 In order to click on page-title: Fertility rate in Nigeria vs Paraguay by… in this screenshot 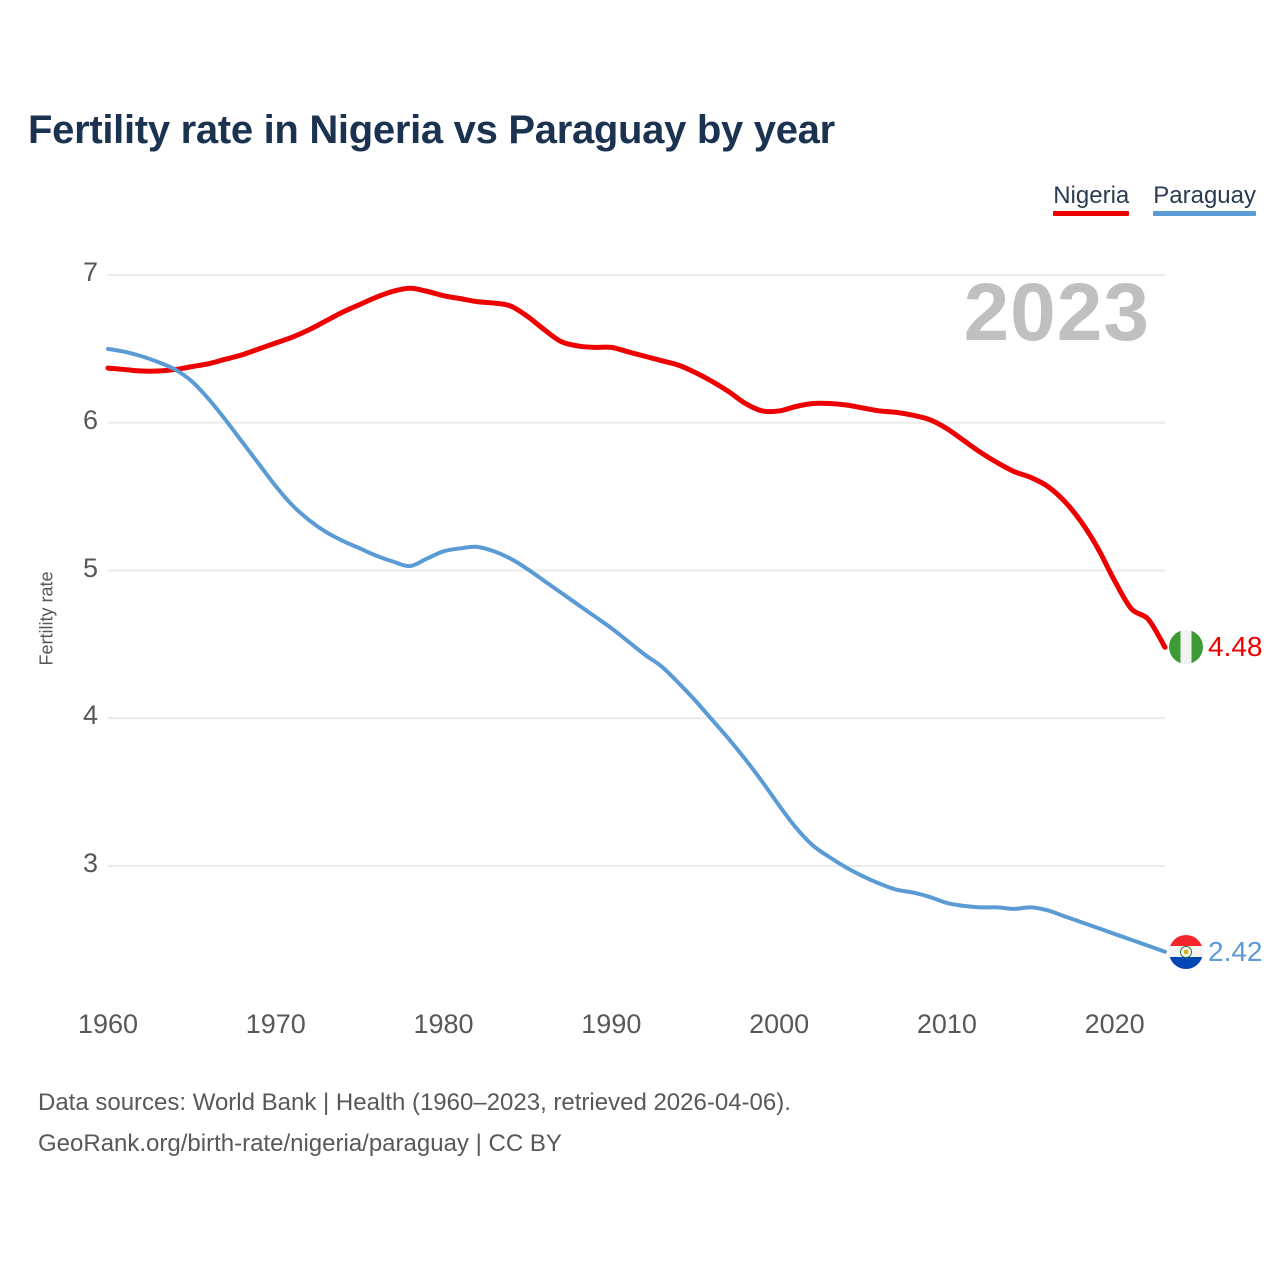, I will do `click(431, 130)`.